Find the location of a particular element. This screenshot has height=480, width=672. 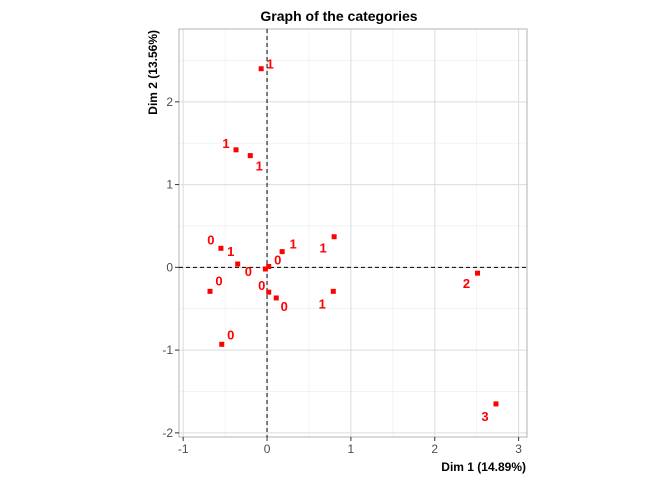

y-axis-ticks: -2 -1 0 1 2 is located at coordinates (170, 267).